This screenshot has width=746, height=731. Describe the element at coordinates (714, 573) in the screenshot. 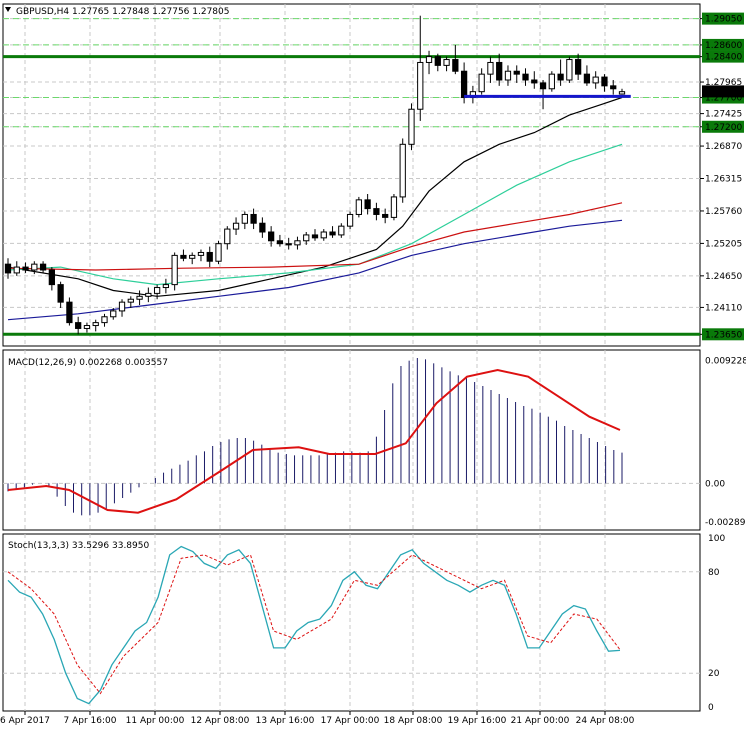

I see `stoch-y-tick-label: 80` at that location.